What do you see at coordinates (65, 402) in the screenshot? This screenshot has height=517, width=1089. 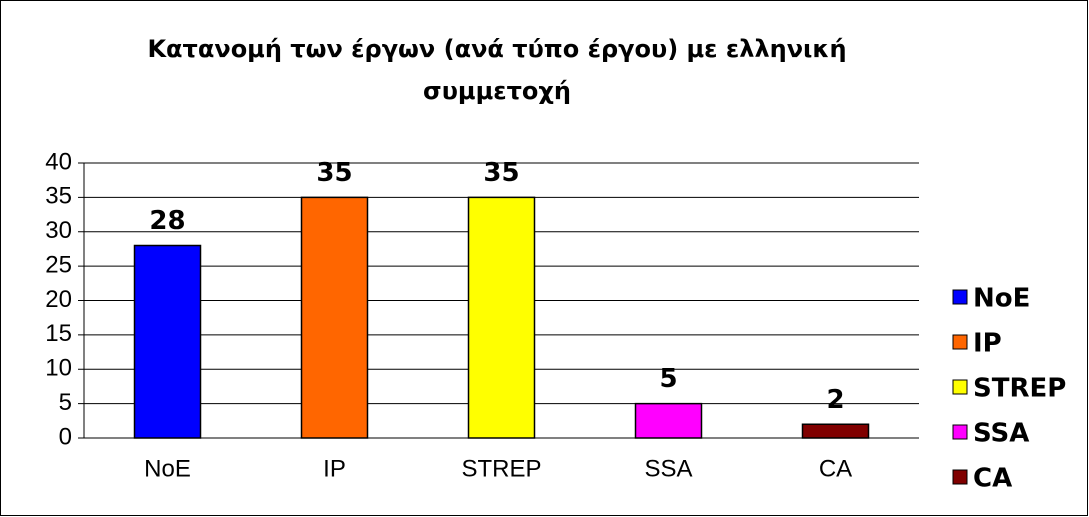 I see `y-tick-label: 5` at bounding box center [65, 402].